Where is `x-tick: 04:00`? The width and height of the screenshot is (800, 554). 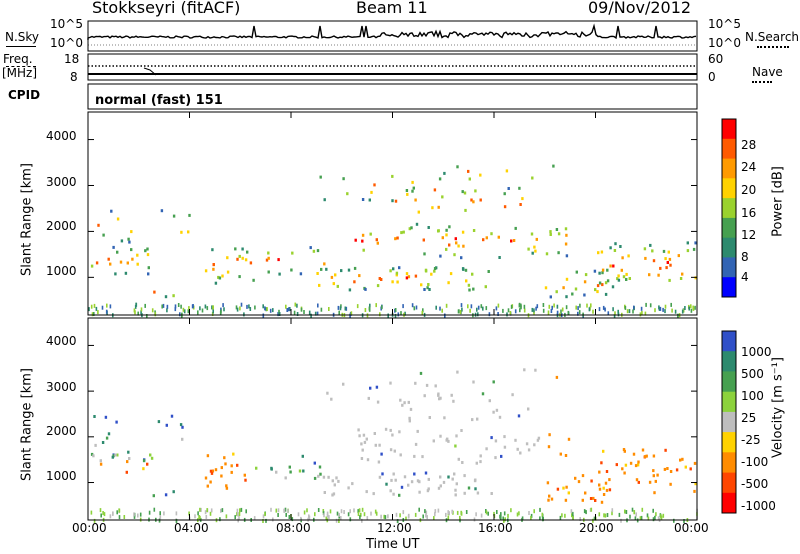 x-tick: 04:00 is located at coordinates (191, 528).